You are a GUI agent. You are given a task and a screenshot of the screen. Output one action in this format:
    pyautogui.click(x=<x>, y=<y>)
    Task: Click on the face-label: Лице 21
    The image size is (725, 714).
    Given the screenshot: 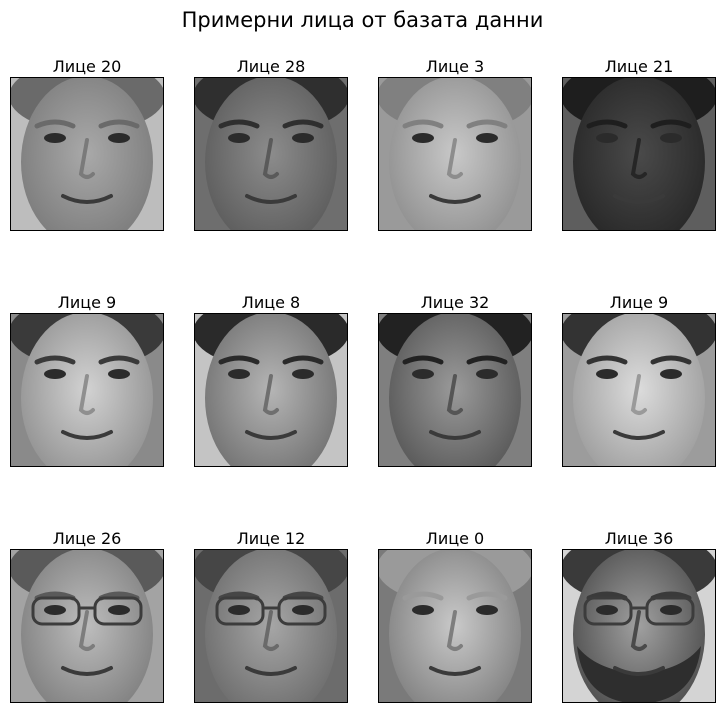 What is the action you would take?
    pyautogui.click(x=639, y=66)
    